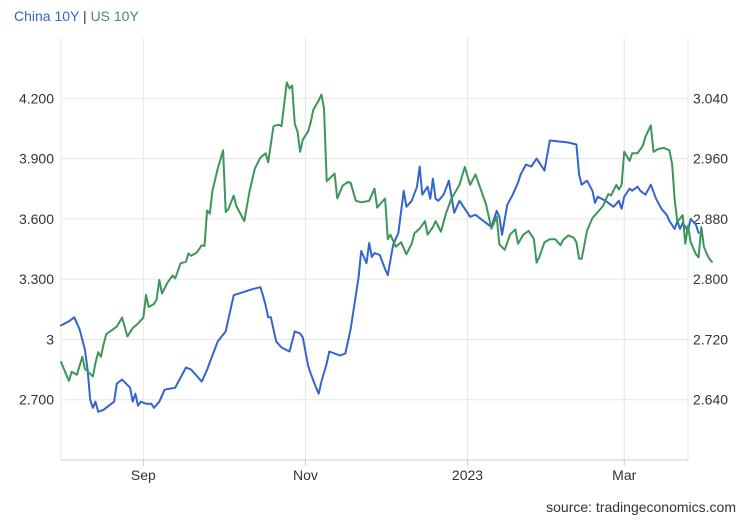 The image size is (750, 520). I want to click on x-tick-label: Sep, so click(143, 475).